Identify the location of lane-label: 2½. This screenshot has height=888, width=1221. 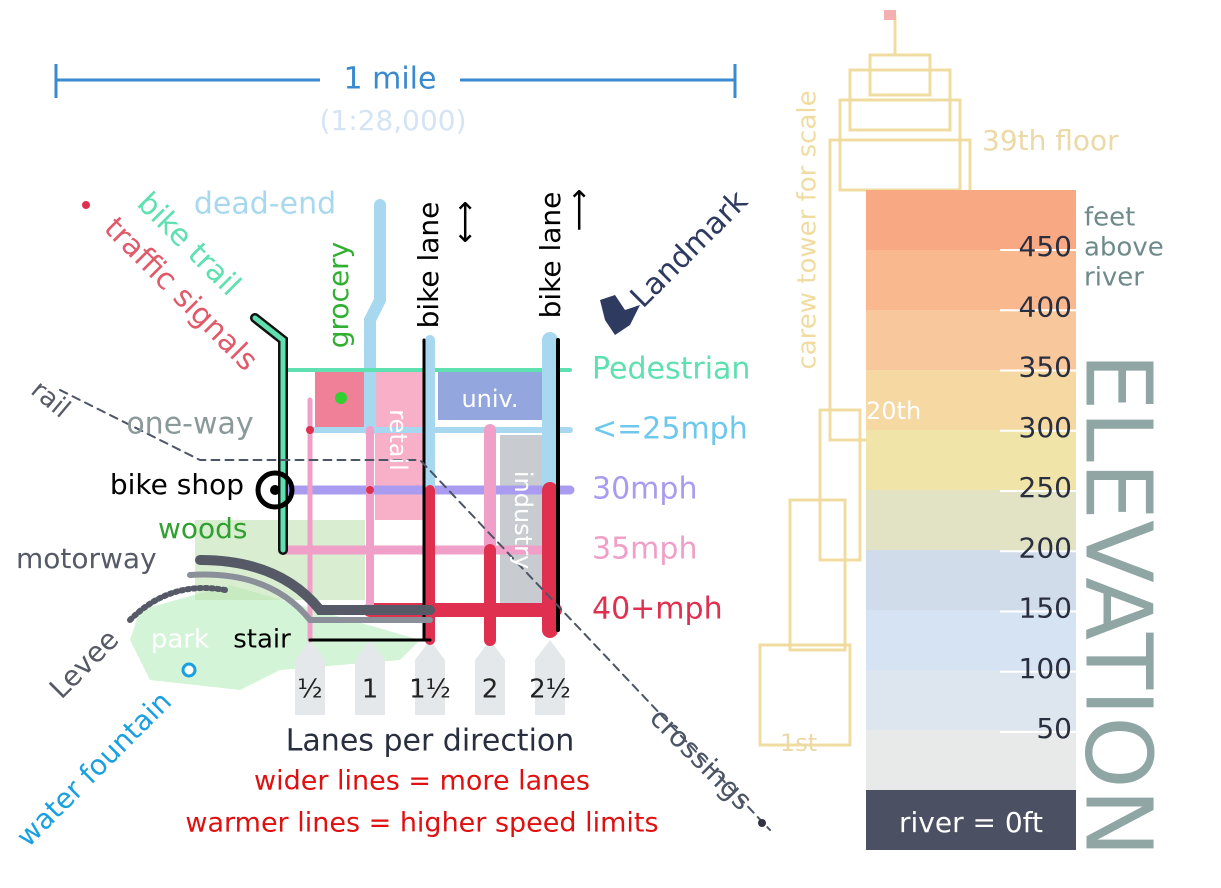
(550, 690).